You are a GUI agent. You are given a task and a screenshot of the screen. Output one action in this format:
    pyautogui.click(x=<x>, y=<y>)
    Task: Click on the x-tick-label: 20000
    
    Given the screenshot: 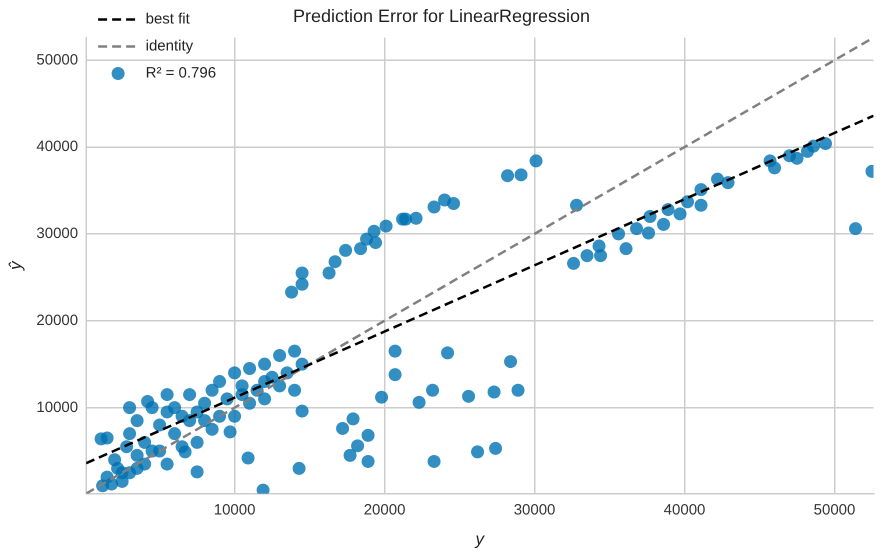 What is the action you would take?
    pyautogui.click(x=385, y=510)
    